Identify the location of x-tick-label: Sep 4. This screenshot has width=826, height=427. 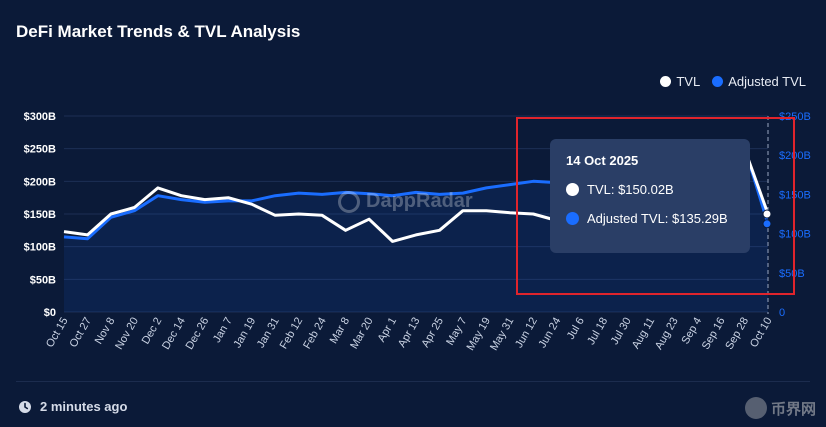
(691, 331).